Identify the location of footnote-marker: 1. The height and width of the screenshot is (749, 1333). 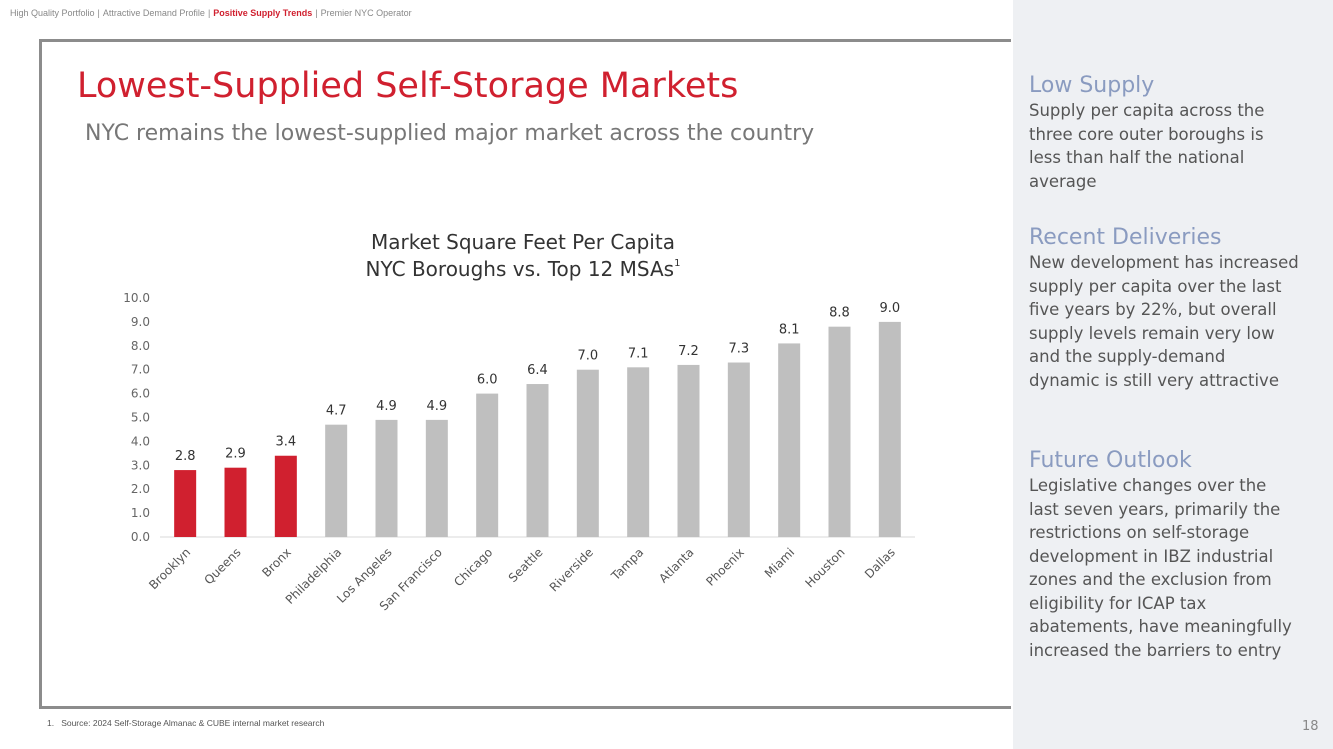
(677, 263).